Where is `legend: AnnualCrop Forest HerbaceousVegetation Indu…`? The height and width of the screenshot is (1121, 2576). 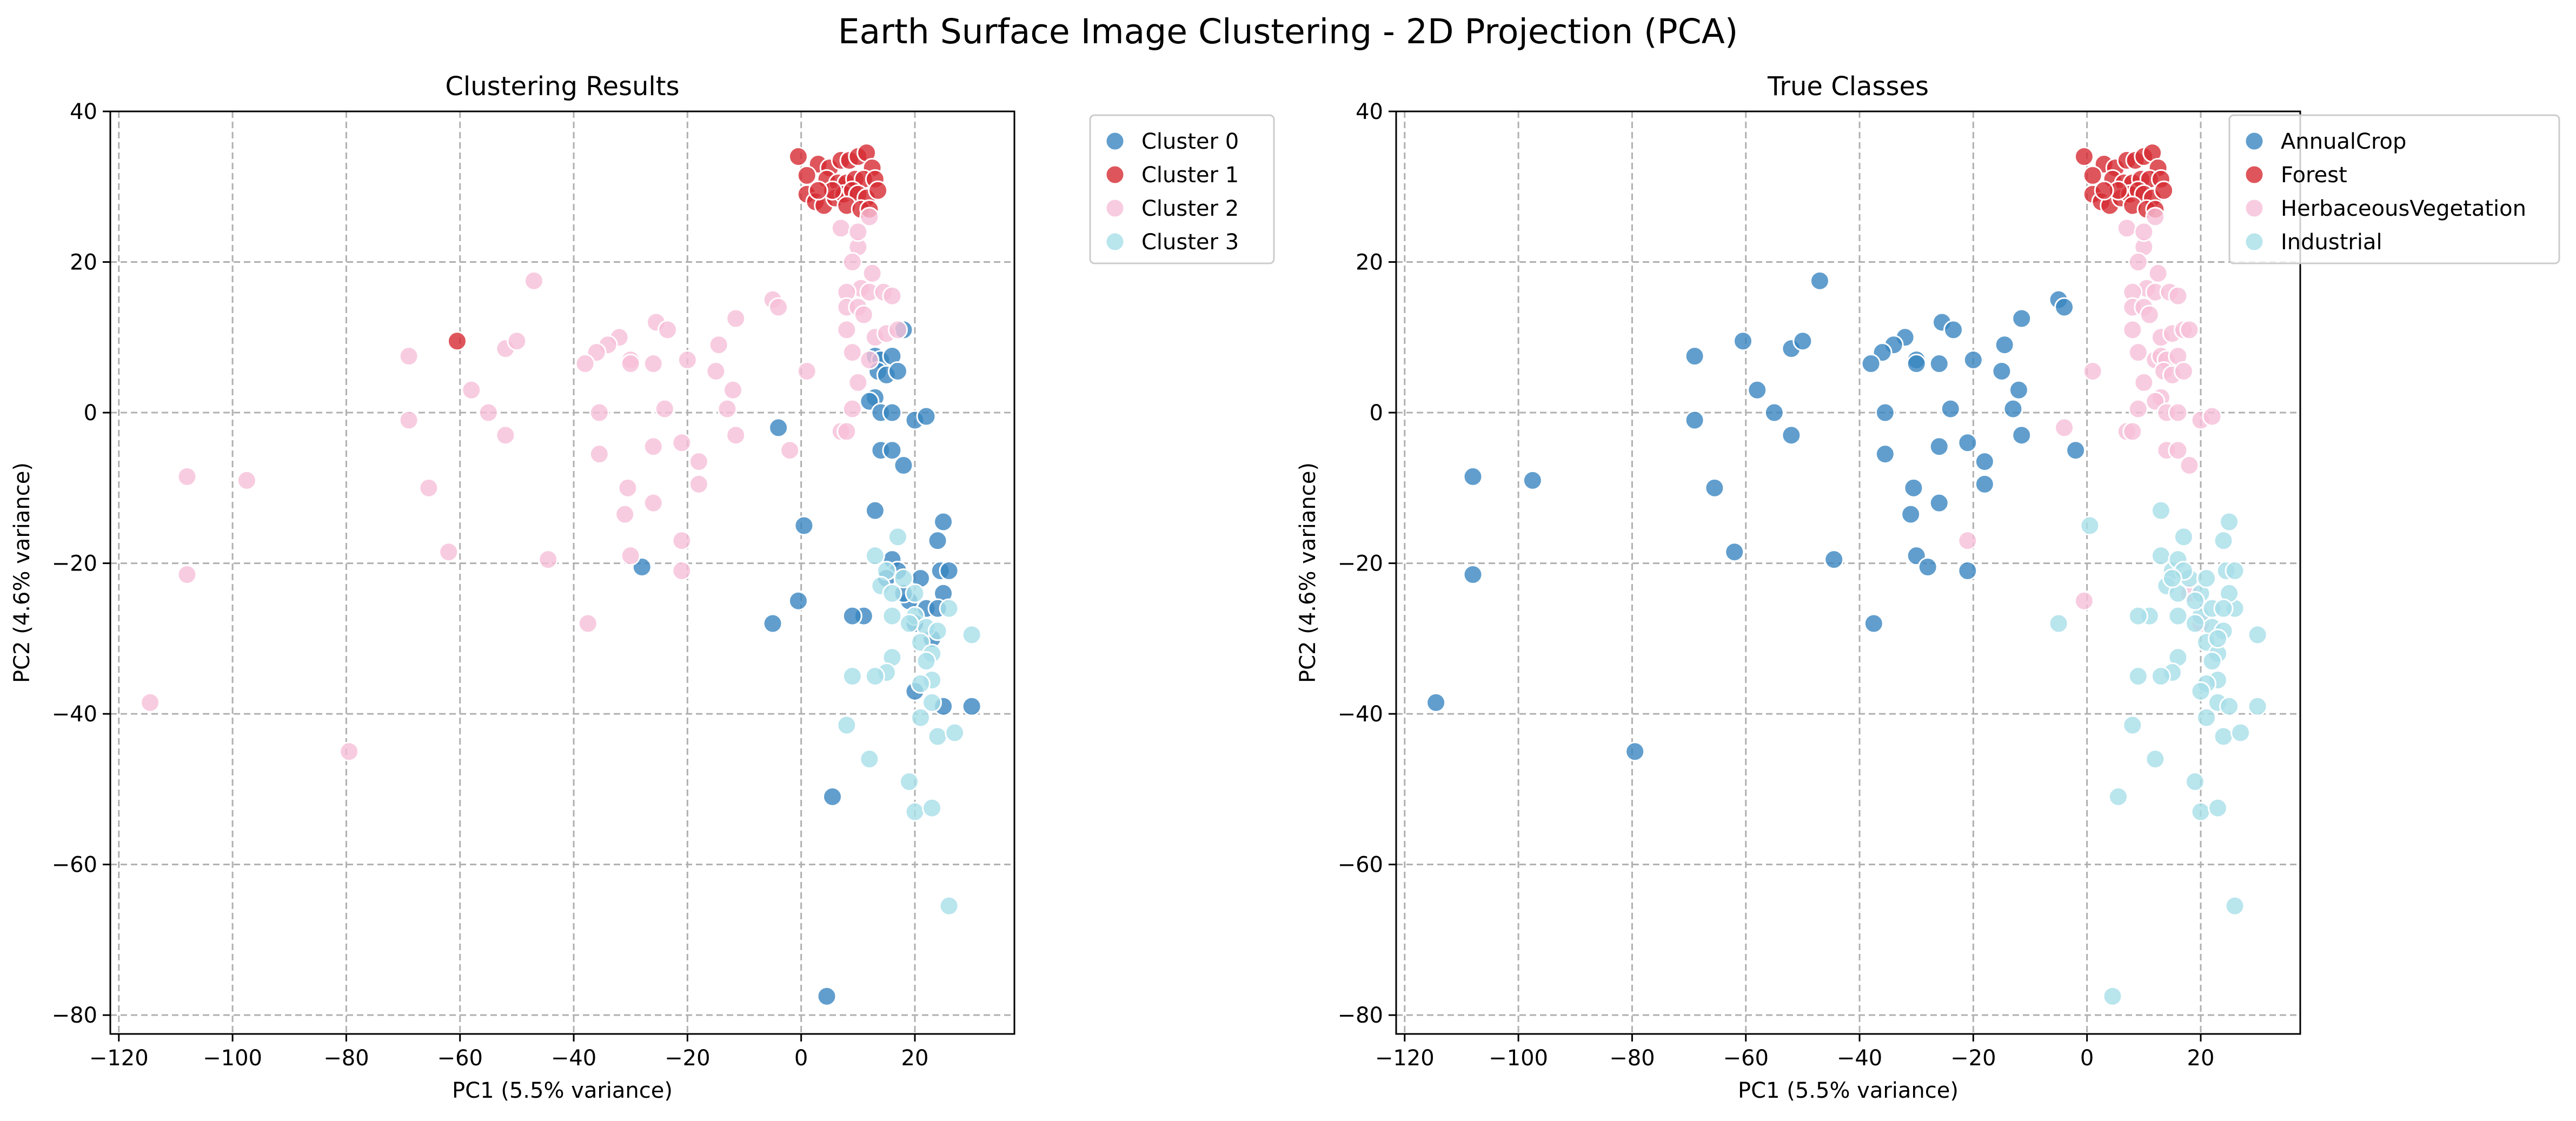
legend: AnnualCrop Forest HerbaceousVegetation Indu… is located at coordinates (2394, 189).